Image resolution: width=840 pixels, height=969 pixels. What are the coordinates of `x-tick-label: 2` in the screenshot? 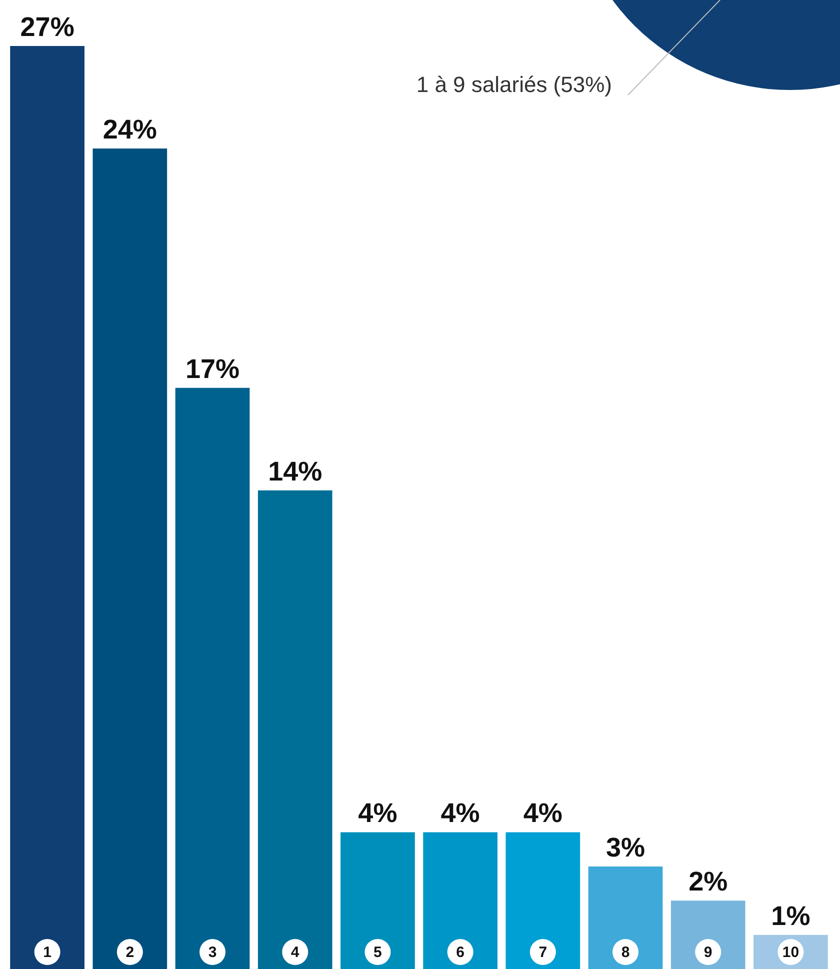 It's located at (130, 953).